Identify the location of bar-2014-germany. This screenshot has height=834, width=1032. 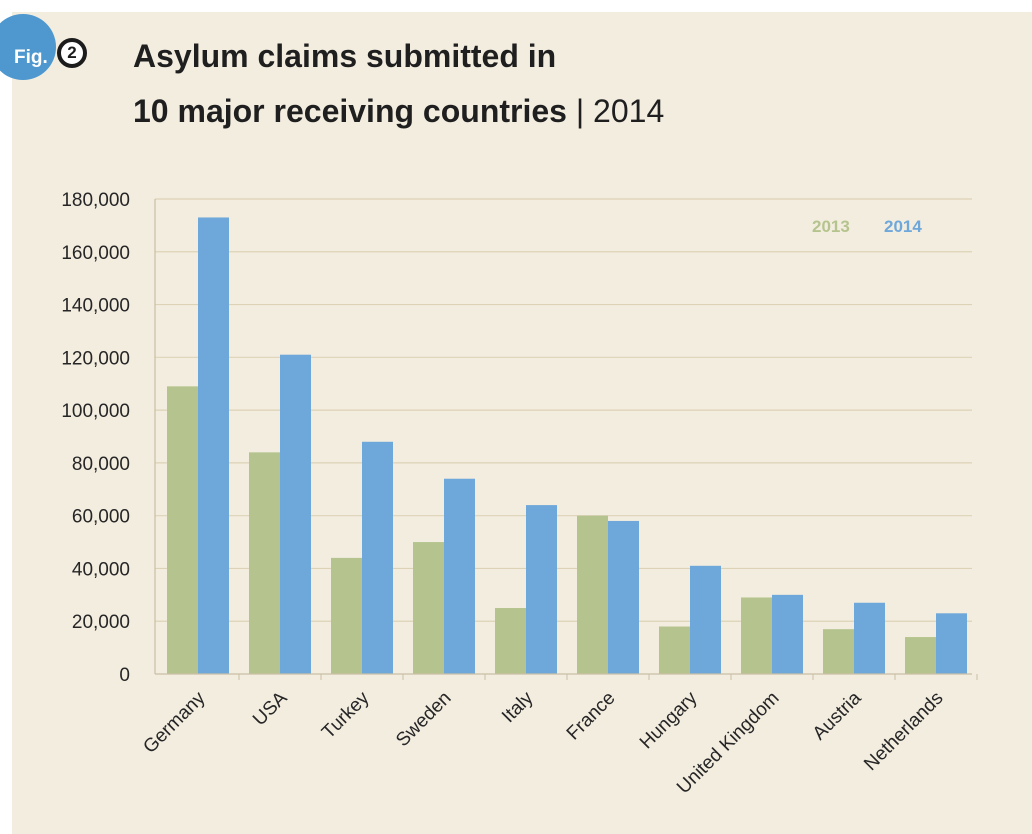
(213, 445).